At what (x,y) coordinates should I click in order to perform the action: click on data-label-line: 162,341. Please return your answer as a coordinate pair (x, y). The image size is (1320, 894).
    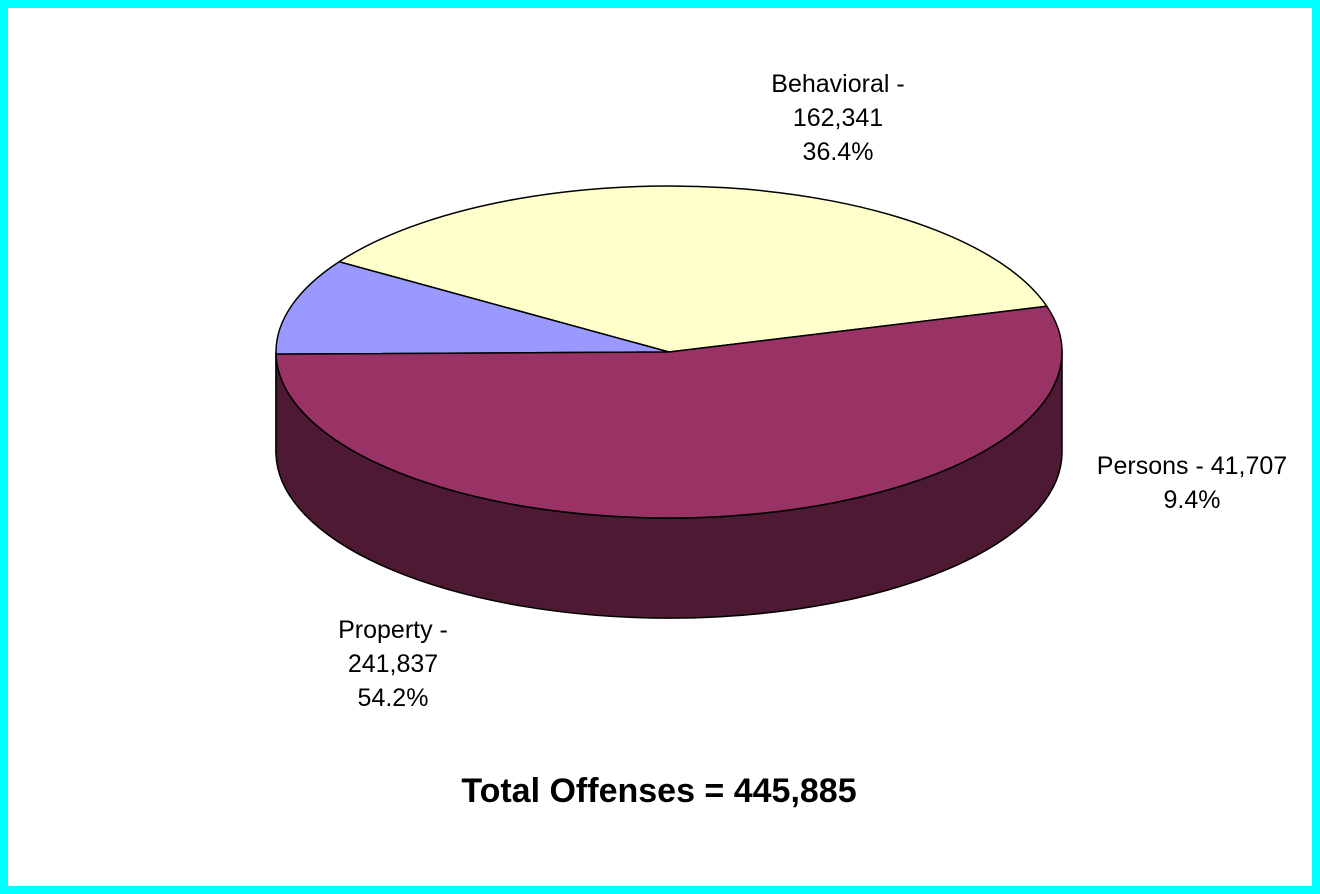
    Looking at the image, I should click on (838, 118).